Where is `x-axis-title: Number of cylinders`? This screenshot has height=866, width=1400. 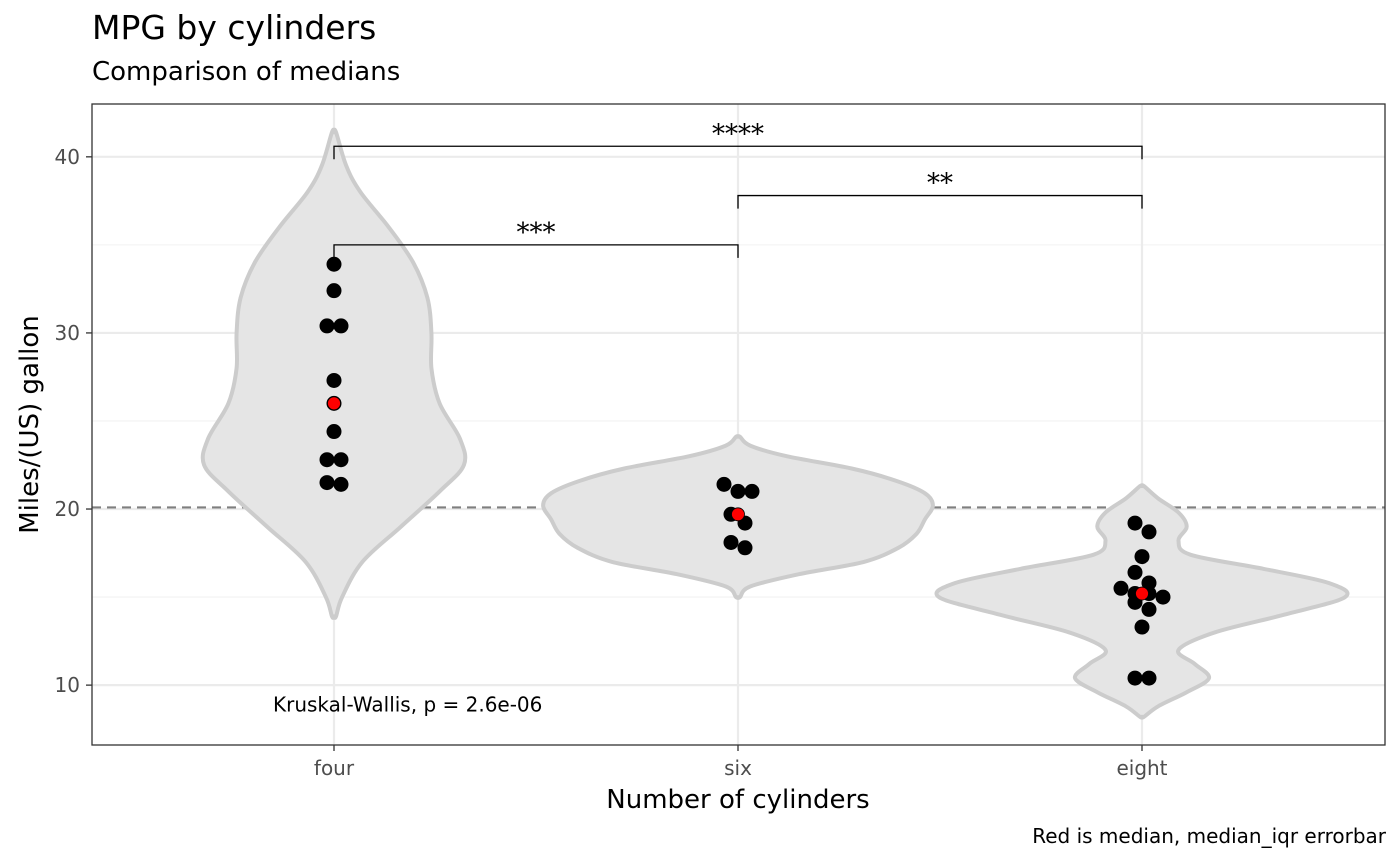 x-axis-title: Number of cylinders is located at coordinates (737, 800).